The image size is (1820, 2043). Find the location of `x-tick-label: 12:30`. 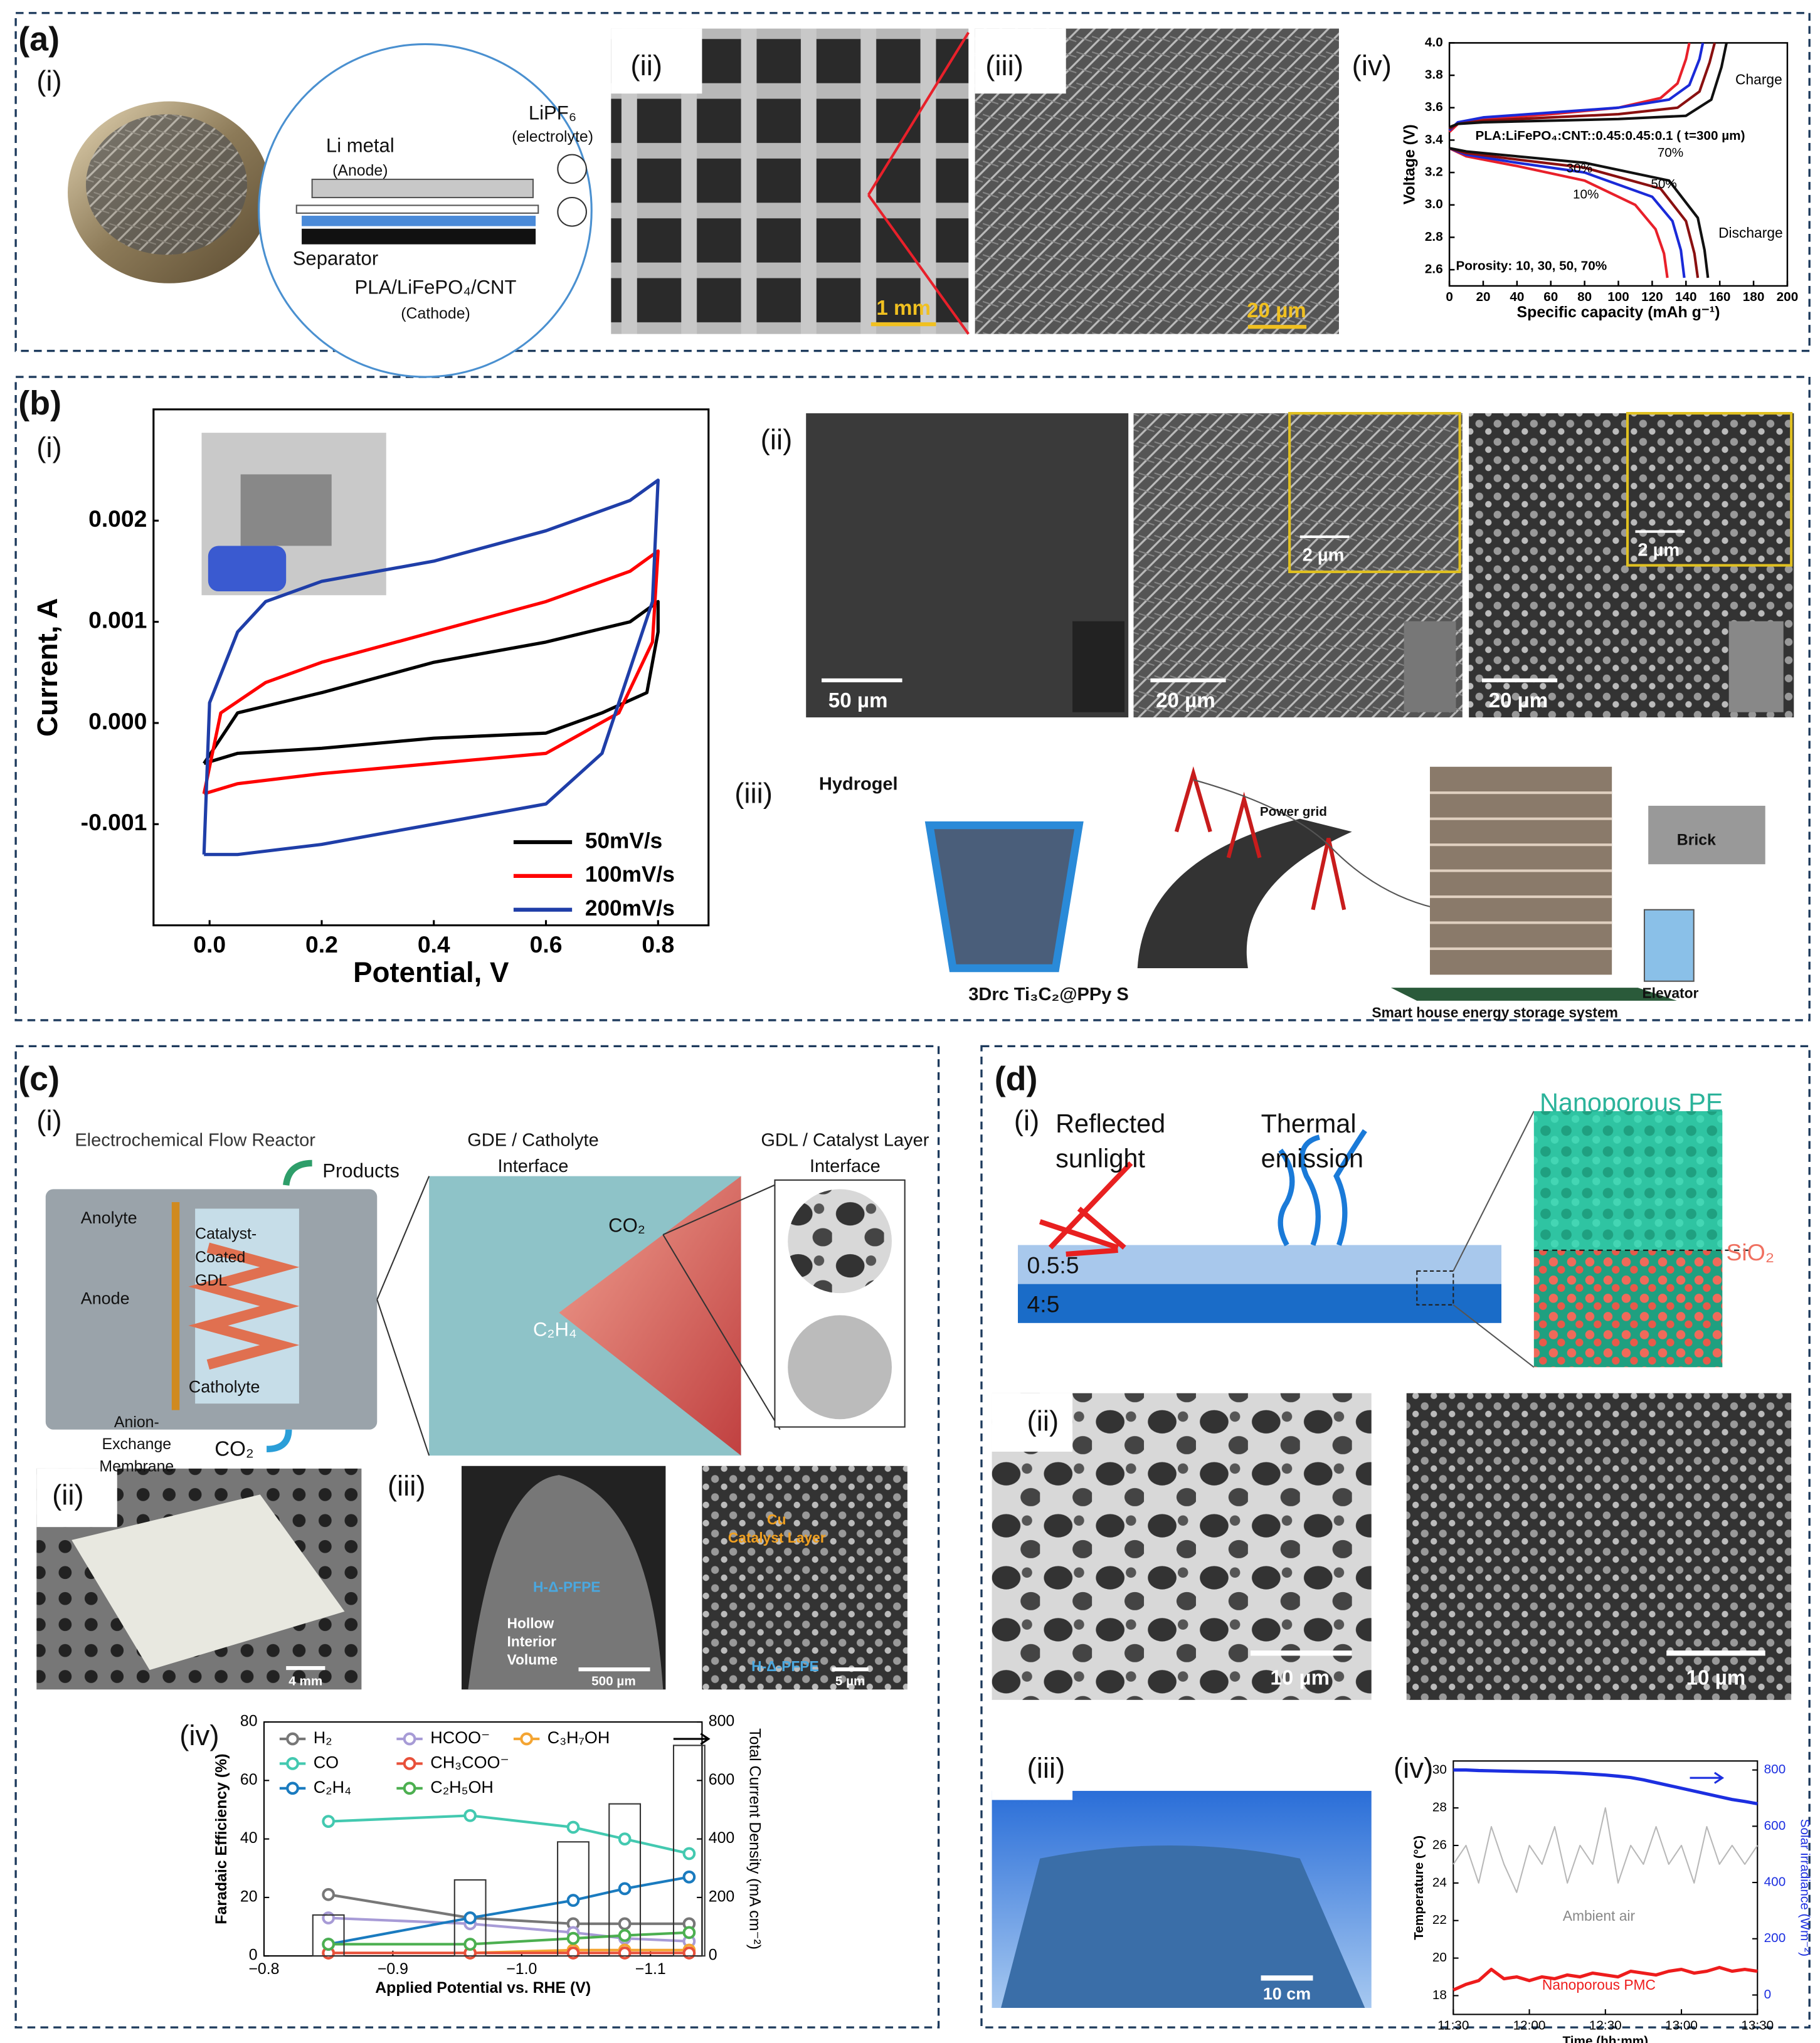

x-tick-label: 12:30 is located at coordinates (1606, 2026).